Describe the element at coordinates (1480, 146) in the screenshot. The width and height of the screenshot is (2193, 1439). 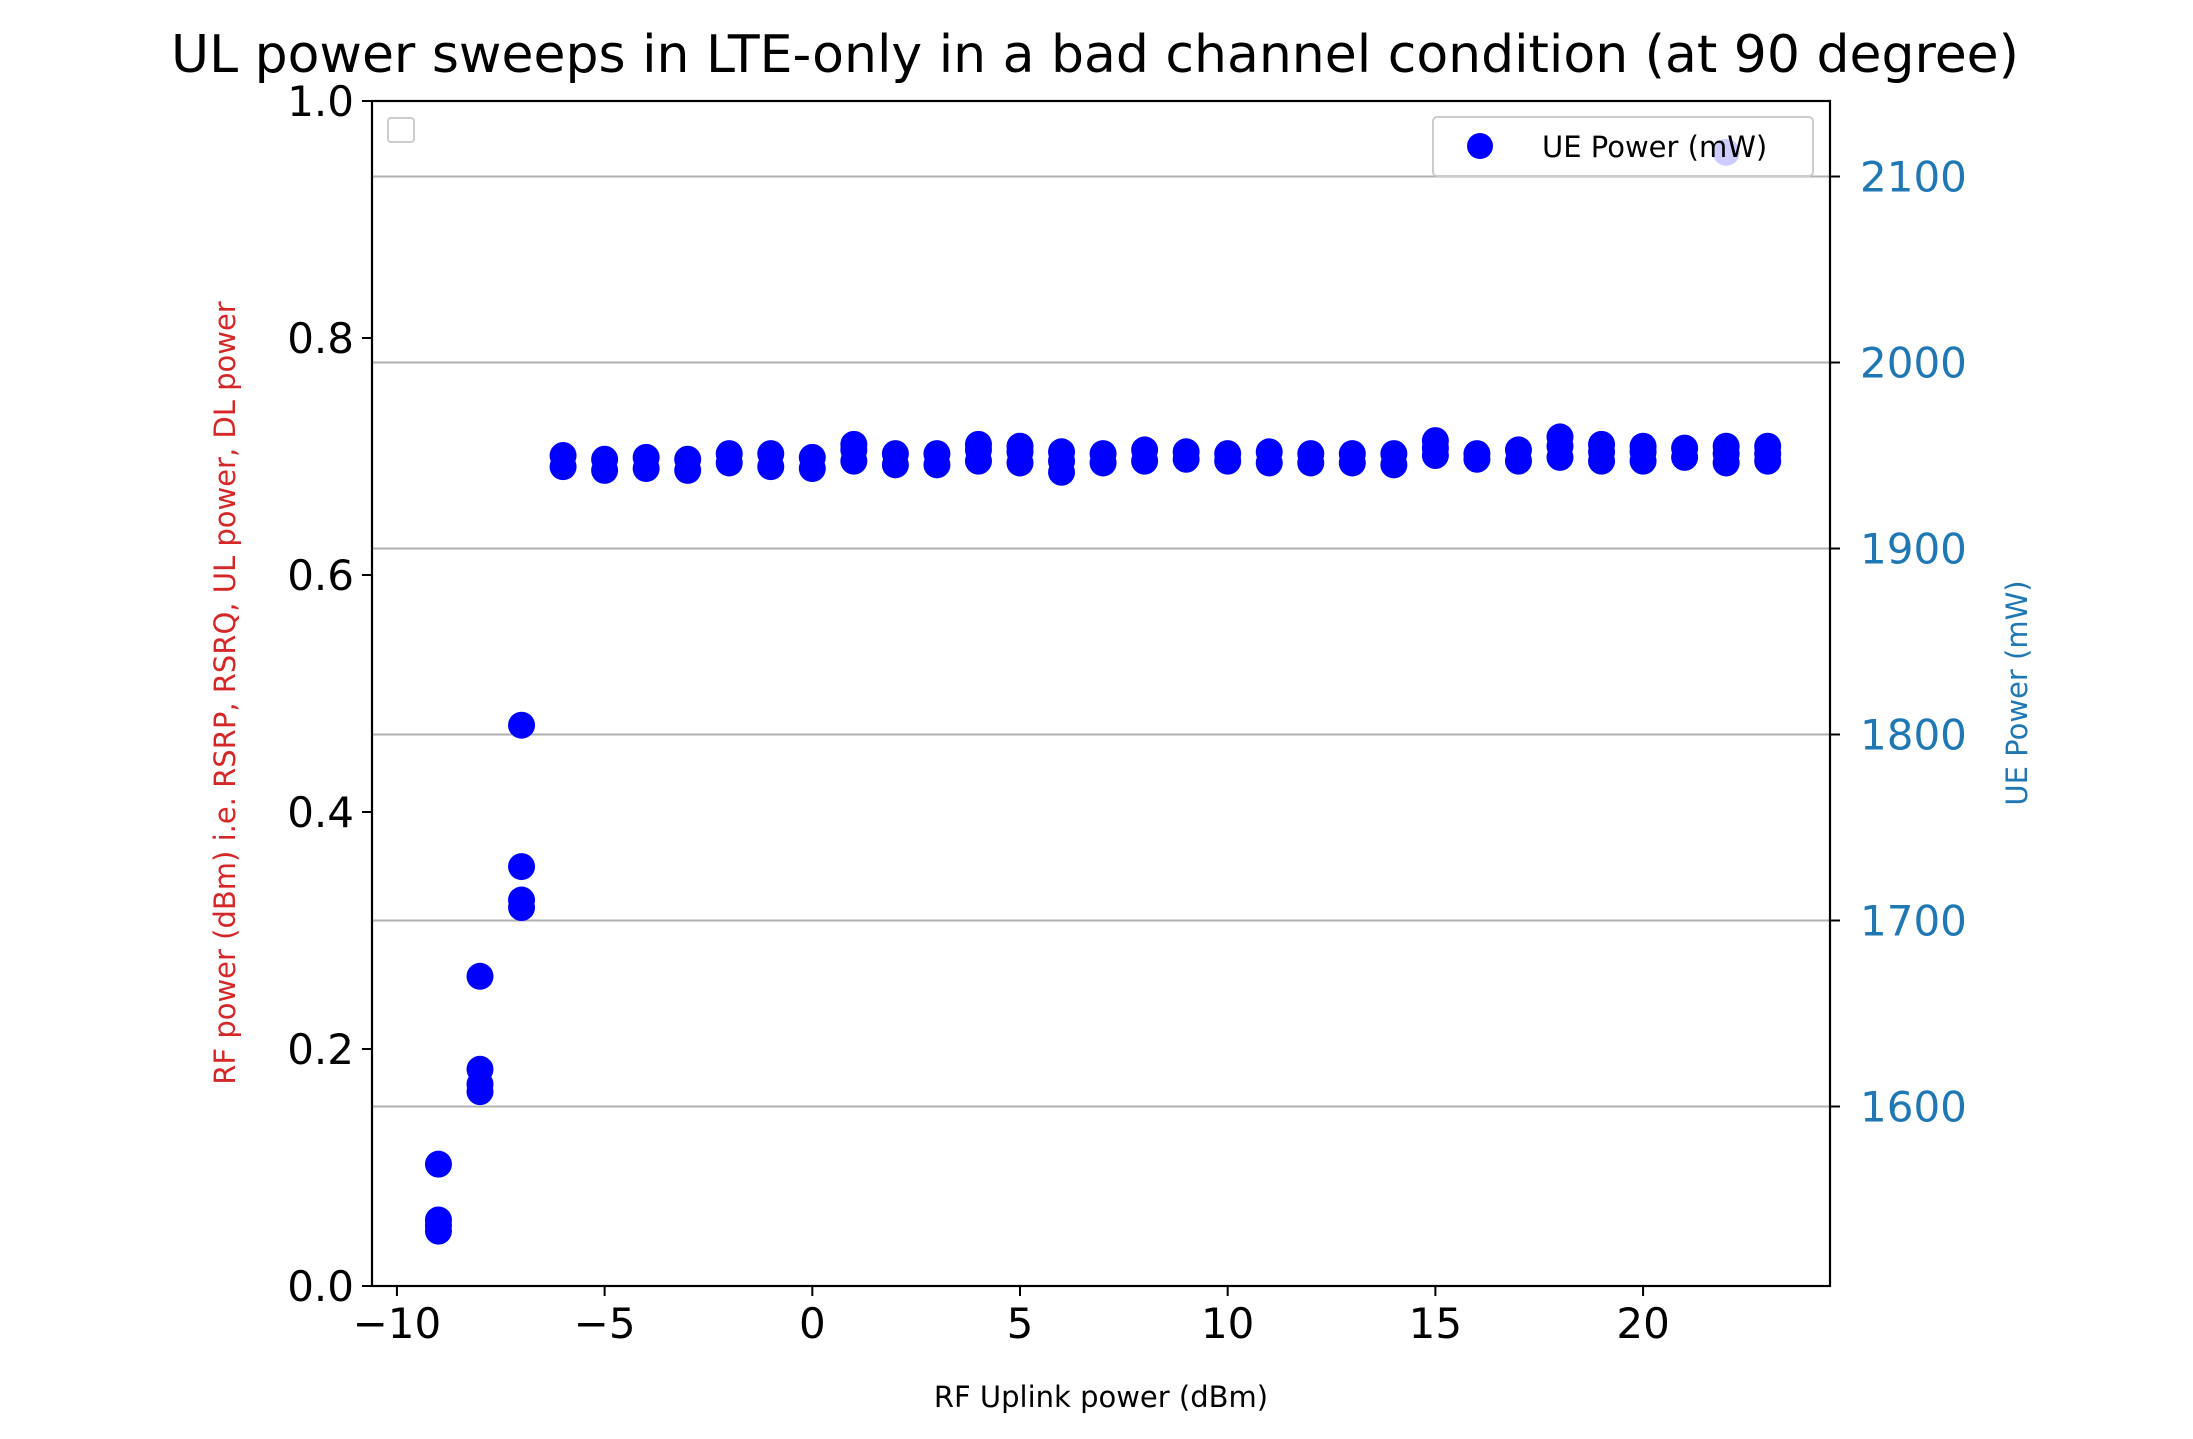
I see `legend-marker-ue-power` at that location.